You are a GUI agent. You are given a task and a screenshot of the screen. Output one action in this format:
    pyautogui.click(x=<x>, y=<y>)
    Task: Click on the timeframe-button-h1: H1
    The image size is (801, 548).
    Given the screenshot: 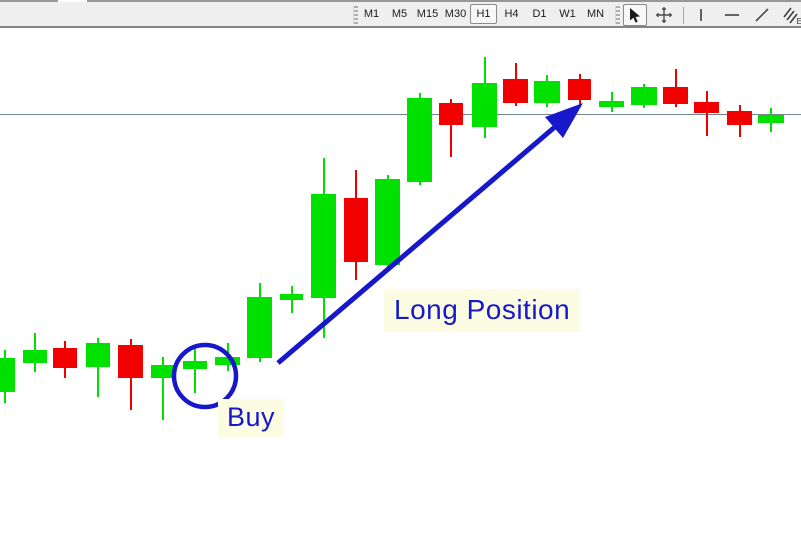 What is the action you would take?
    pyautogui.click(x=483, y=14)
    